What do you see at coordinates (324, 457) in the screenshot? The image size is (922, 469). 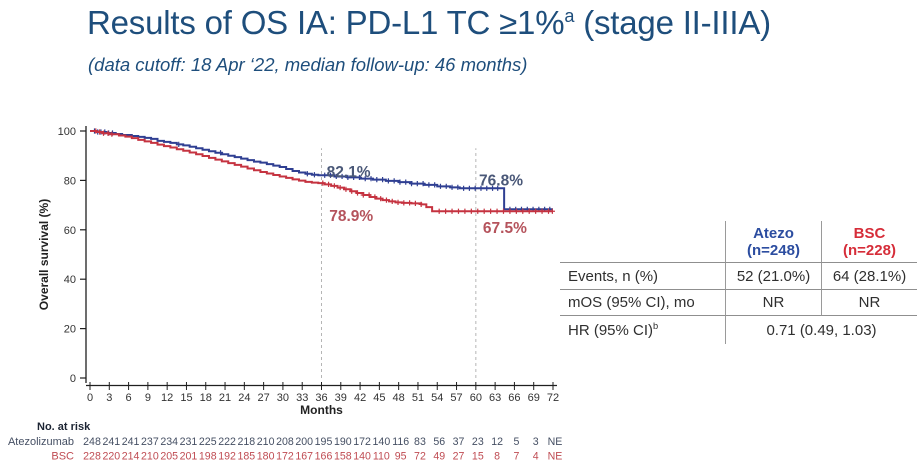 I see `risk-value: 166` at bounding box center [324, 457].